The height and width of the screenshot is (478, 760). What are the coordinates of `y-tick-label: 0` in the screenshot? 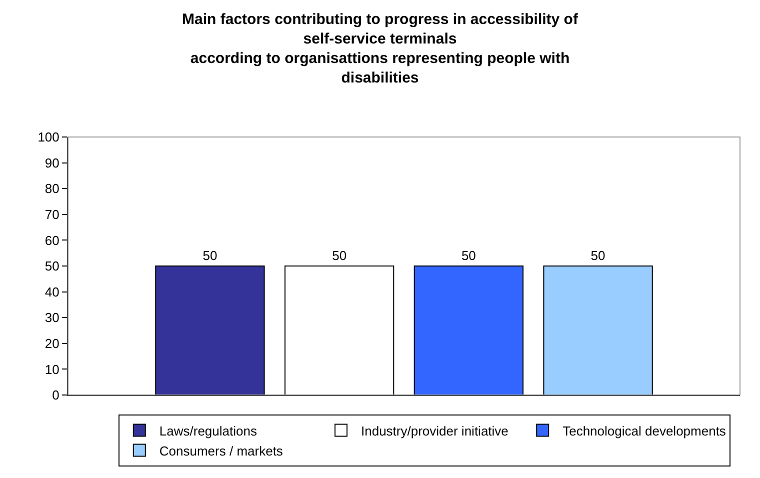 It's located at (56, 395).